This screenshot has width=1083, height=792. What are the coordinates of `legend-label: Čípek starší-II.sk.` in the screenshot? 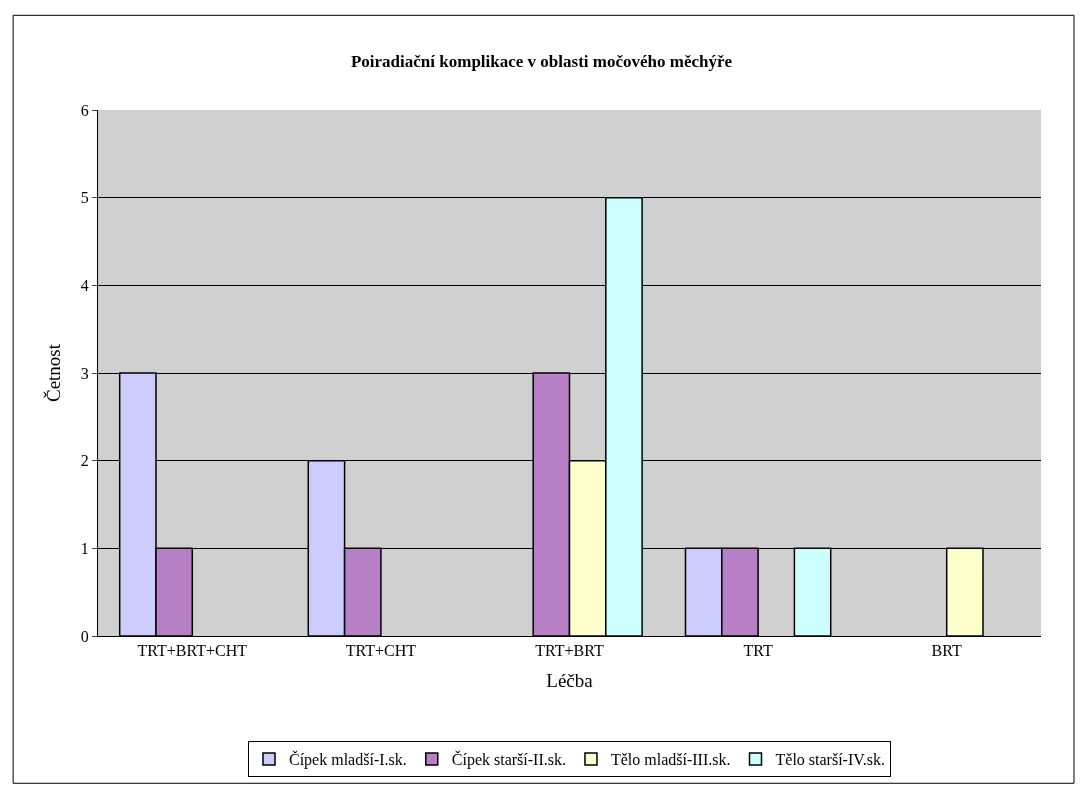 It's located at (508, 760).